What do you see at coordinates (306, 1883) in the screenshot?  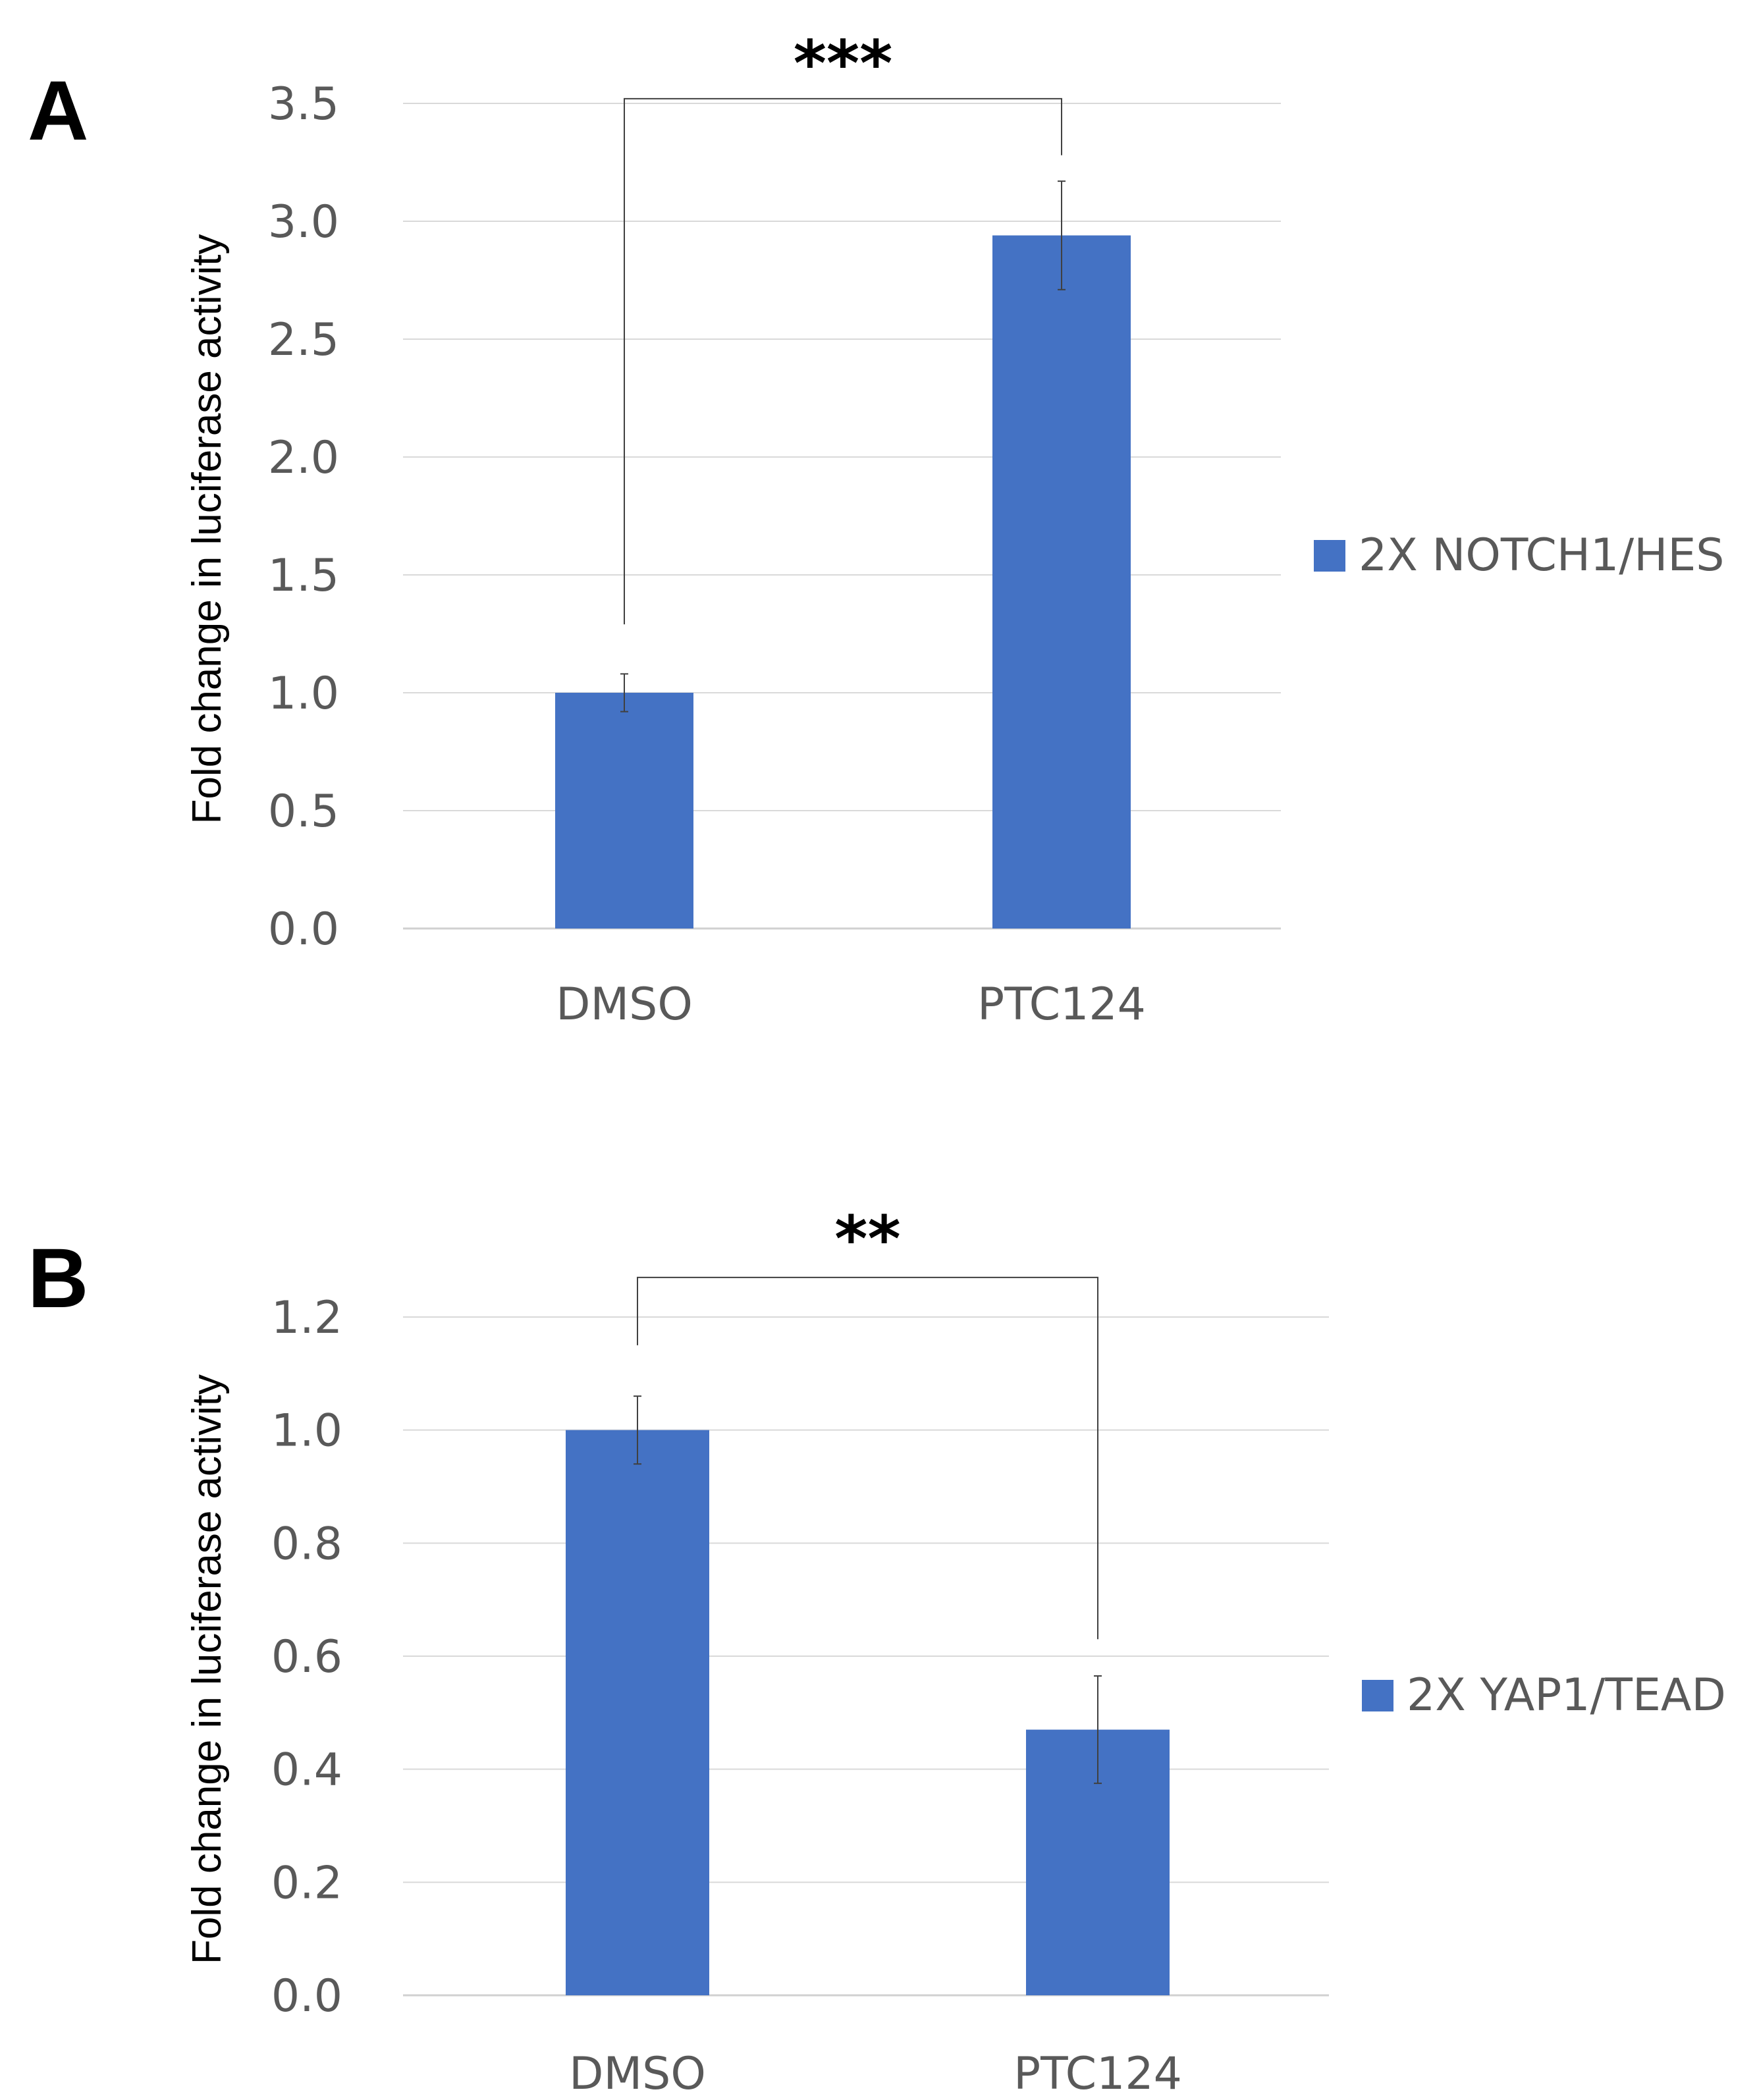 I see `y-tick-label: 0.2` at bounding box center [306, 1883].